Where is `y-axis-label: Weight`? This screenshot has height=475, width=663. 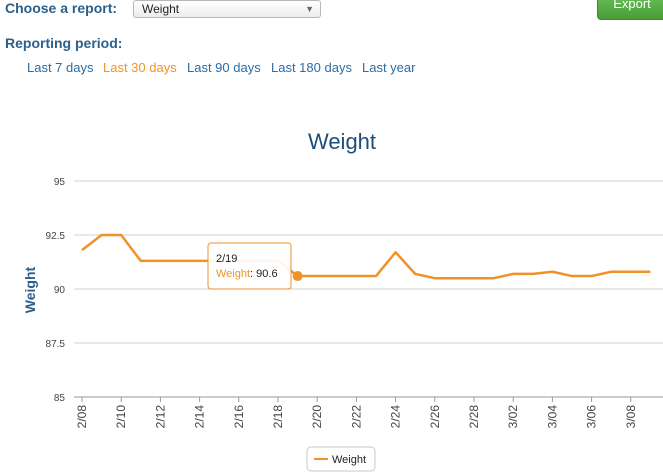
y-axis-label: Weight is located at coordinates (30, 289).